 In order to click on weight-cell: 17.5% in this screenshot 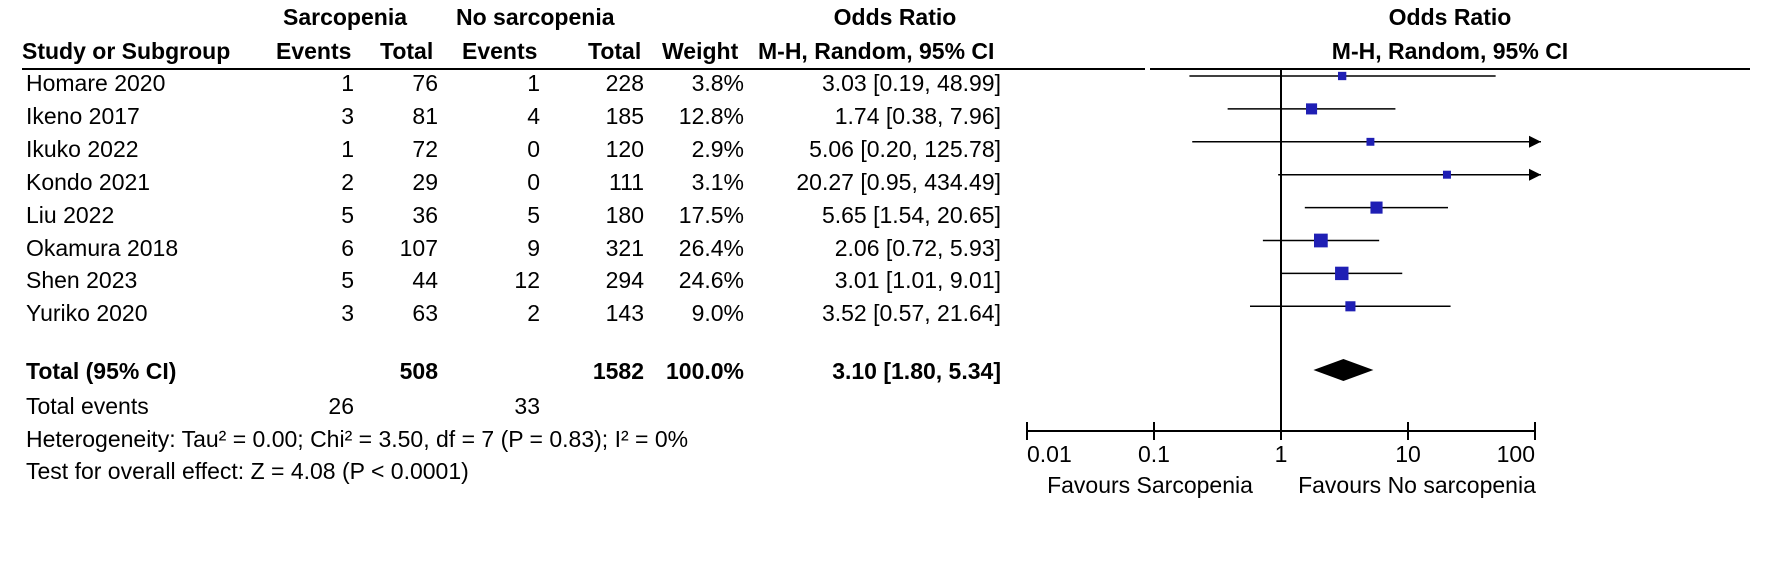, I will do `click(711, 214)`.